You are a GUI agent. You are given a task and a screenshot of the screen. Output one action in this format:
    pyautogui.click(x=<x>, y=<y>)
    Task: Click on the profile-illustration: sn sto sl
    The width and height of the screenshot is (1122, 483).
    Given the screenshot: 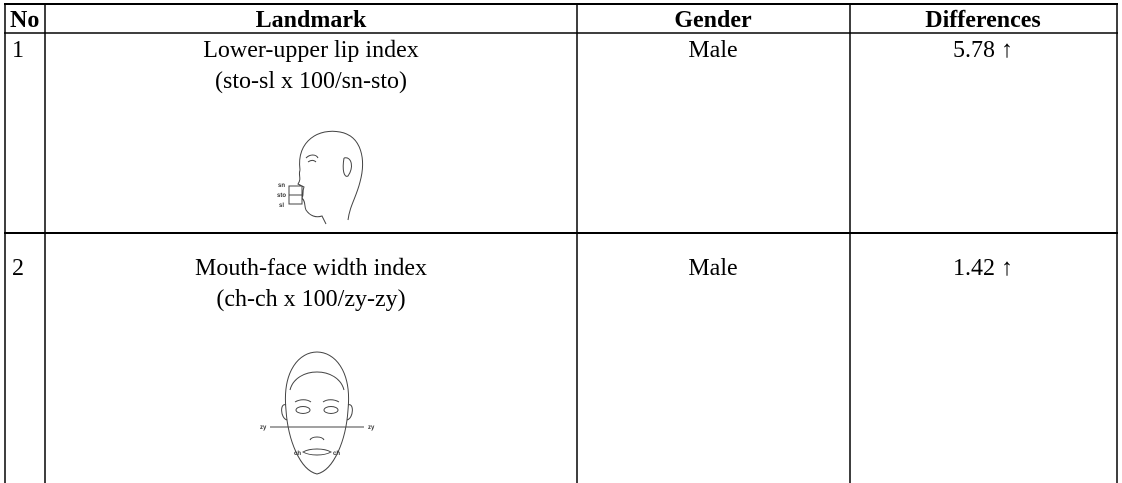 What is the action you would take?
    pyautogui.click(x=320, y=177)
    